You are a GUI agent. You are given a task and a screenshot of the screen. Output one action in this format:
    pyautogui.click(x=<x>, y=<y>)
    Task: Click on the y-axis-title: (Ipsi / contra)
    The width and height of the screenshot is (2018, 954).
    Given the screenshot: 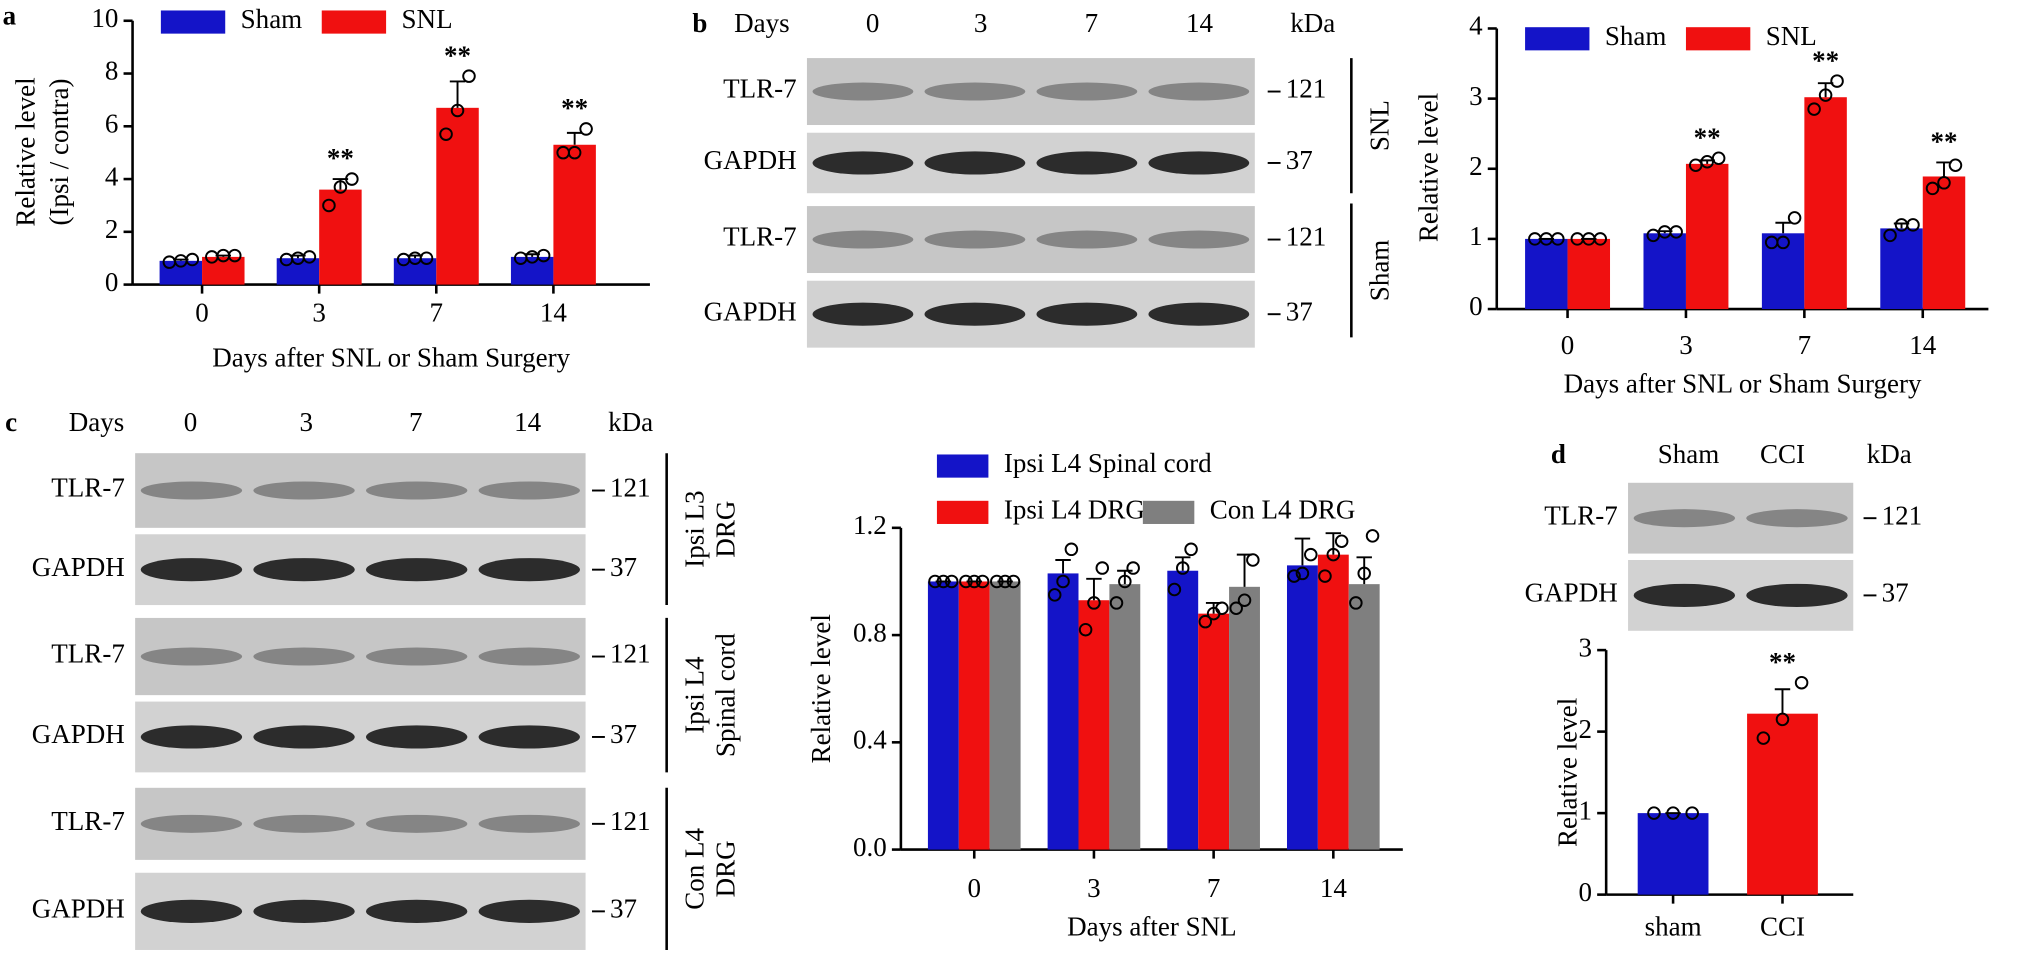 What is the action you would take?
    pyautogui.click(x=59, y=152)
    